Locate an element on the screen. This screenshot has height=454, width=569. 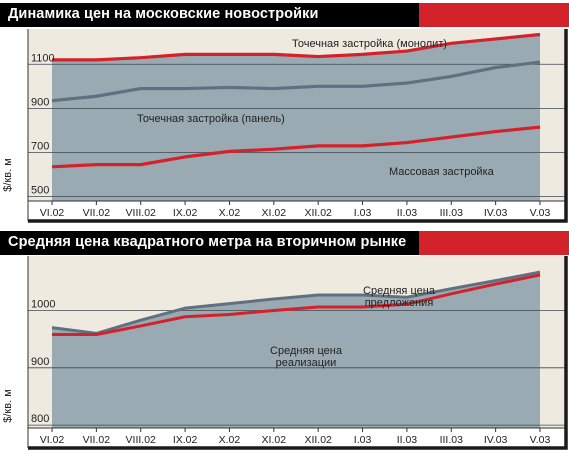
y-tick-label: 1000 is located at coordinates (43, 304).